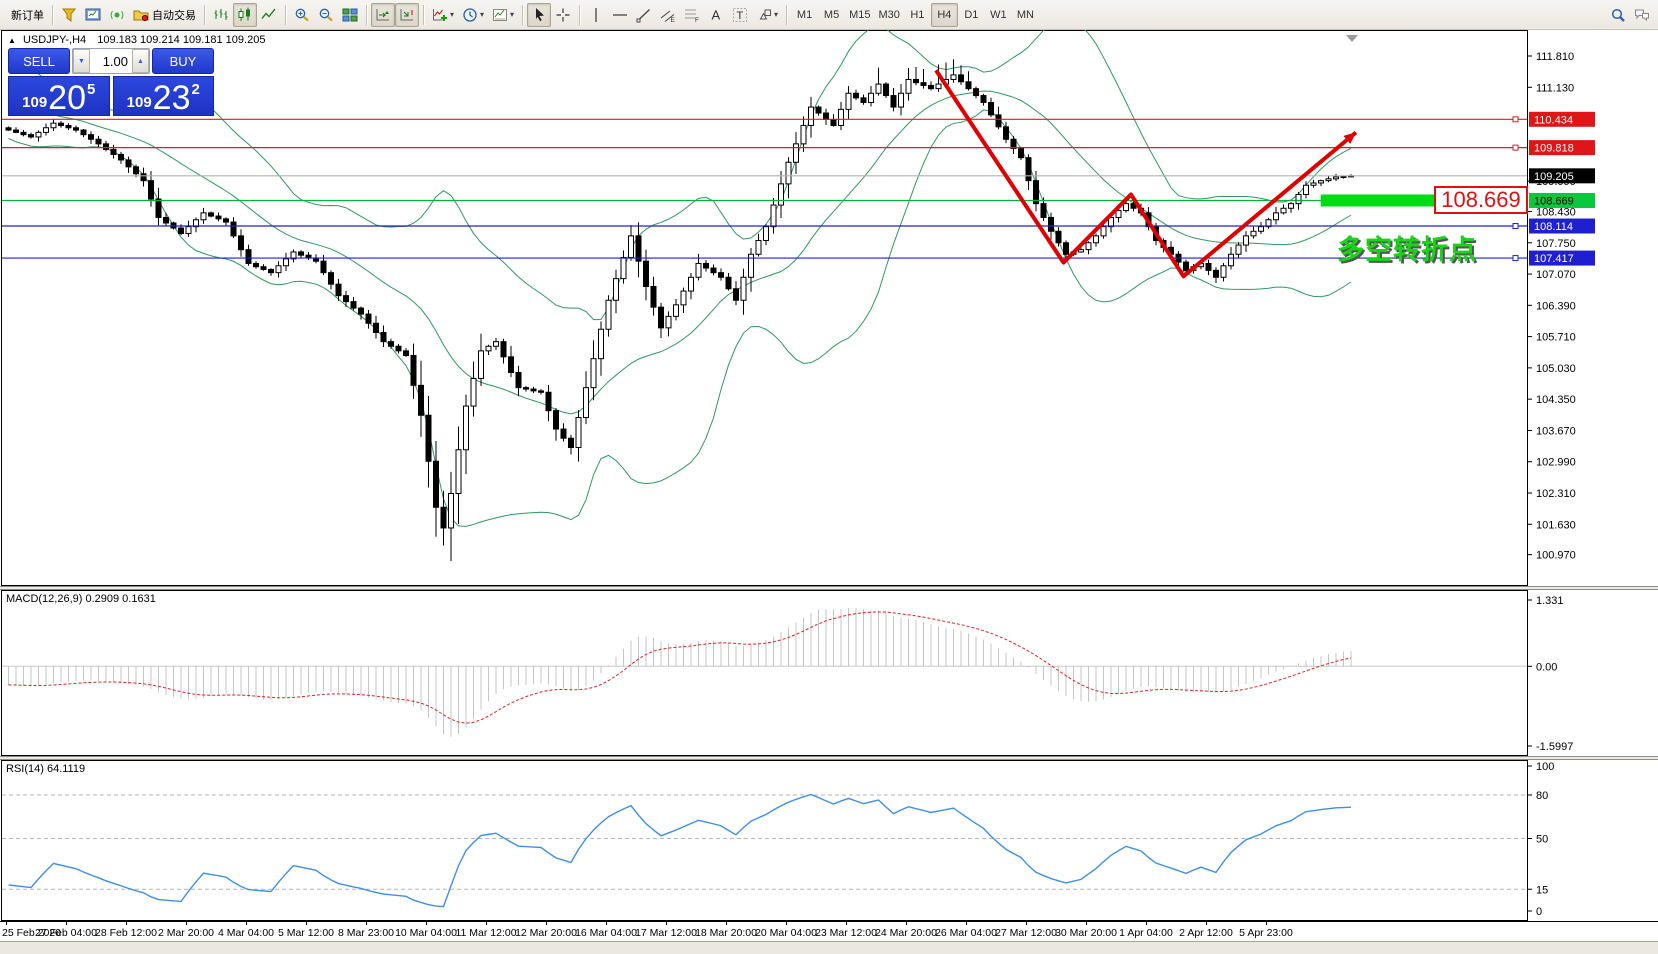 This screenshot has width=1658, height=954. Describe the element at coordinates (764, 189) in the screenshot. I see `horizontal-lines` at that location.